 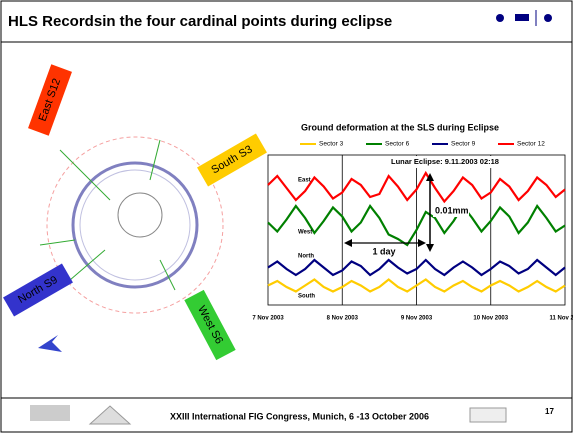 What do you see at coordinates (306, 297) in the screenshot?
I see `series-tag: South` at bounding box center [306, 297].